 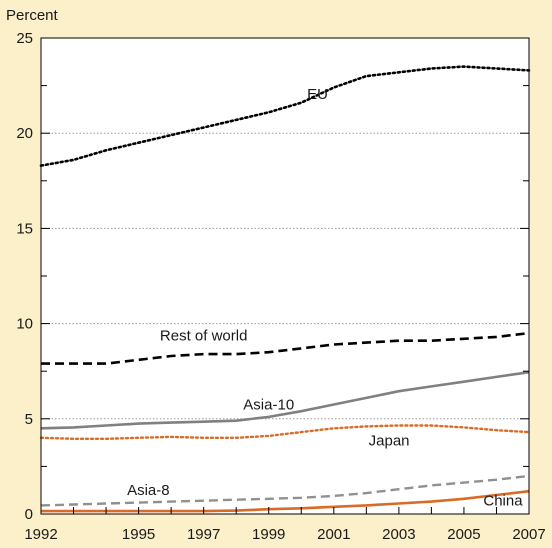 I want to click on series-line-japan, so click(x=285, y=432).